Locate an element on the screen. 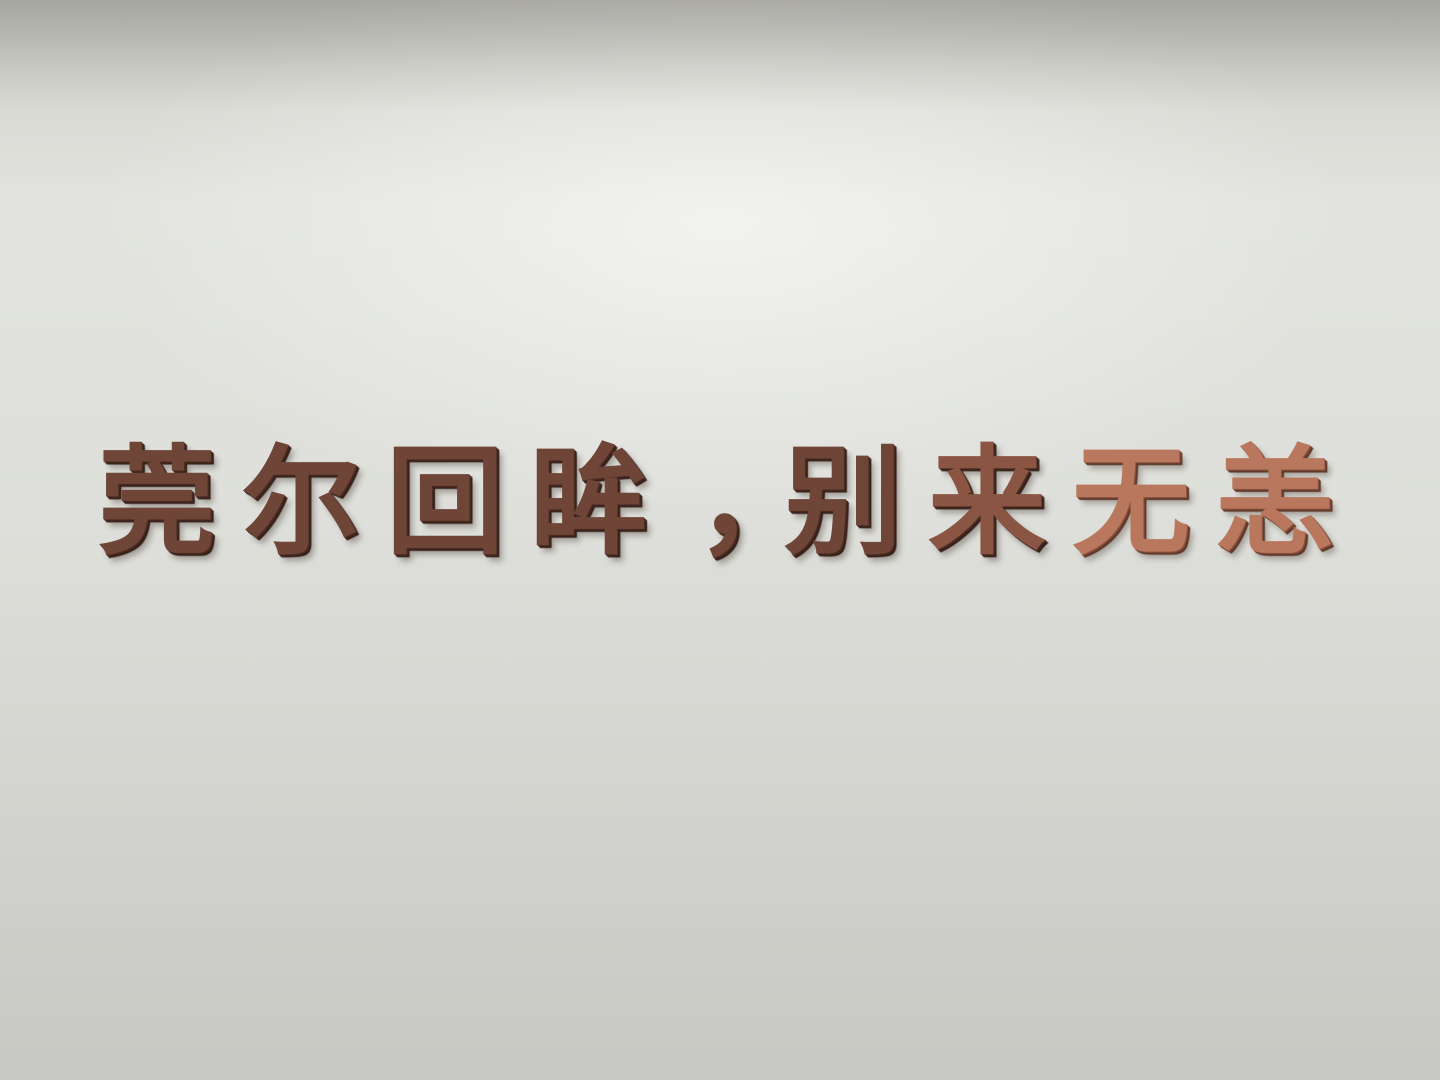 This screenshot has width=1440, height=1080. wall-signage: 莞 尔 回 眸 ， 别 来 无 恙 is located at coordinates (729, 502).